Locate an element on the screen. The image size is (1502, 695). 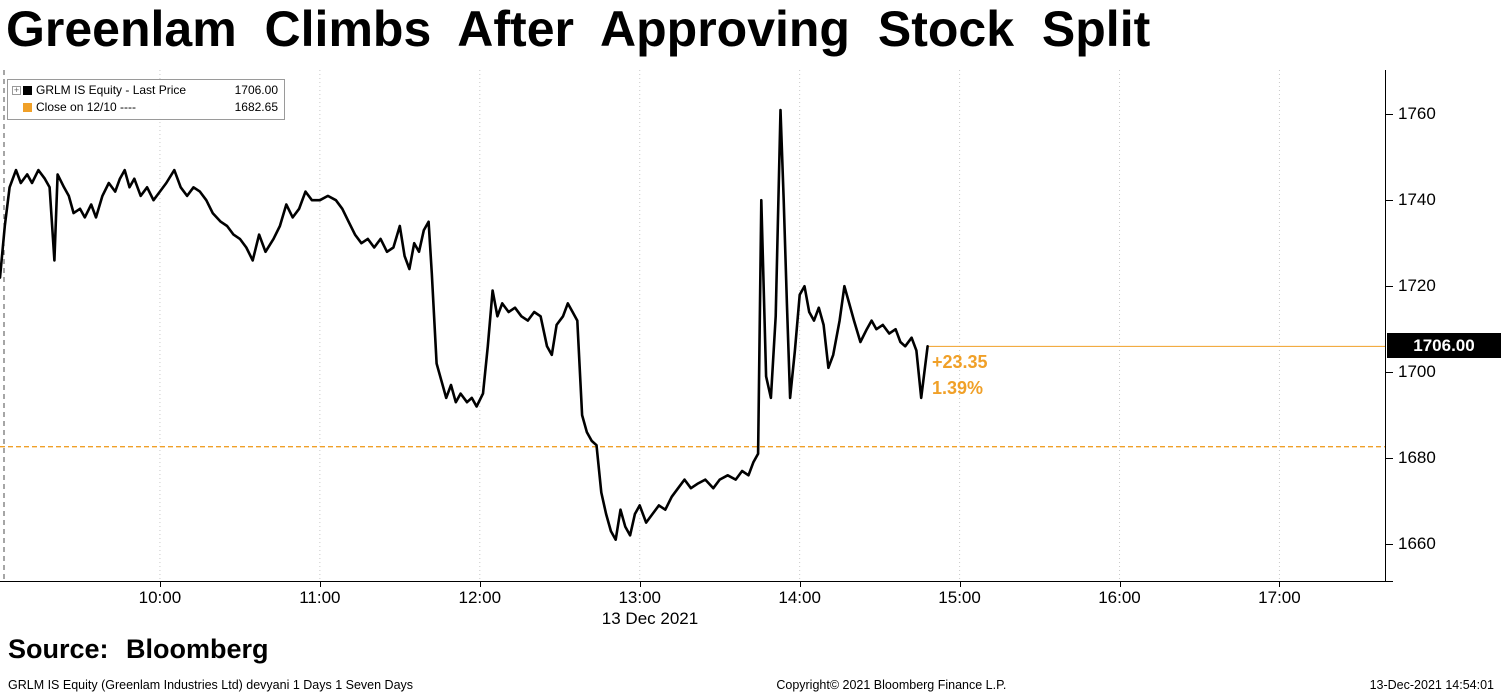
y-axis-tick-label: 1760 is located at coordinates (1417, 114).